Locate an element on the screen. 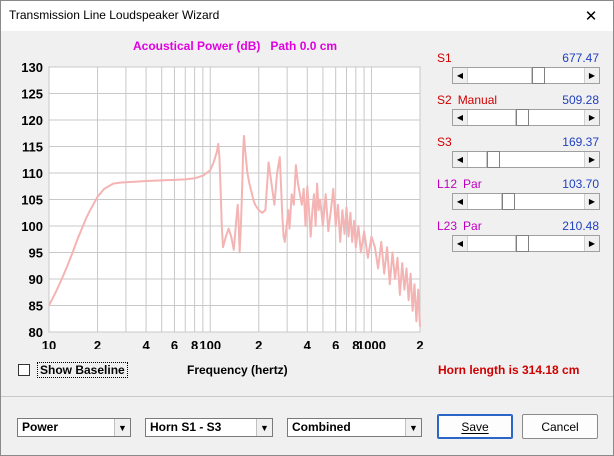  slider-label-l12: L12 Par is located at coordinates (459, 184).